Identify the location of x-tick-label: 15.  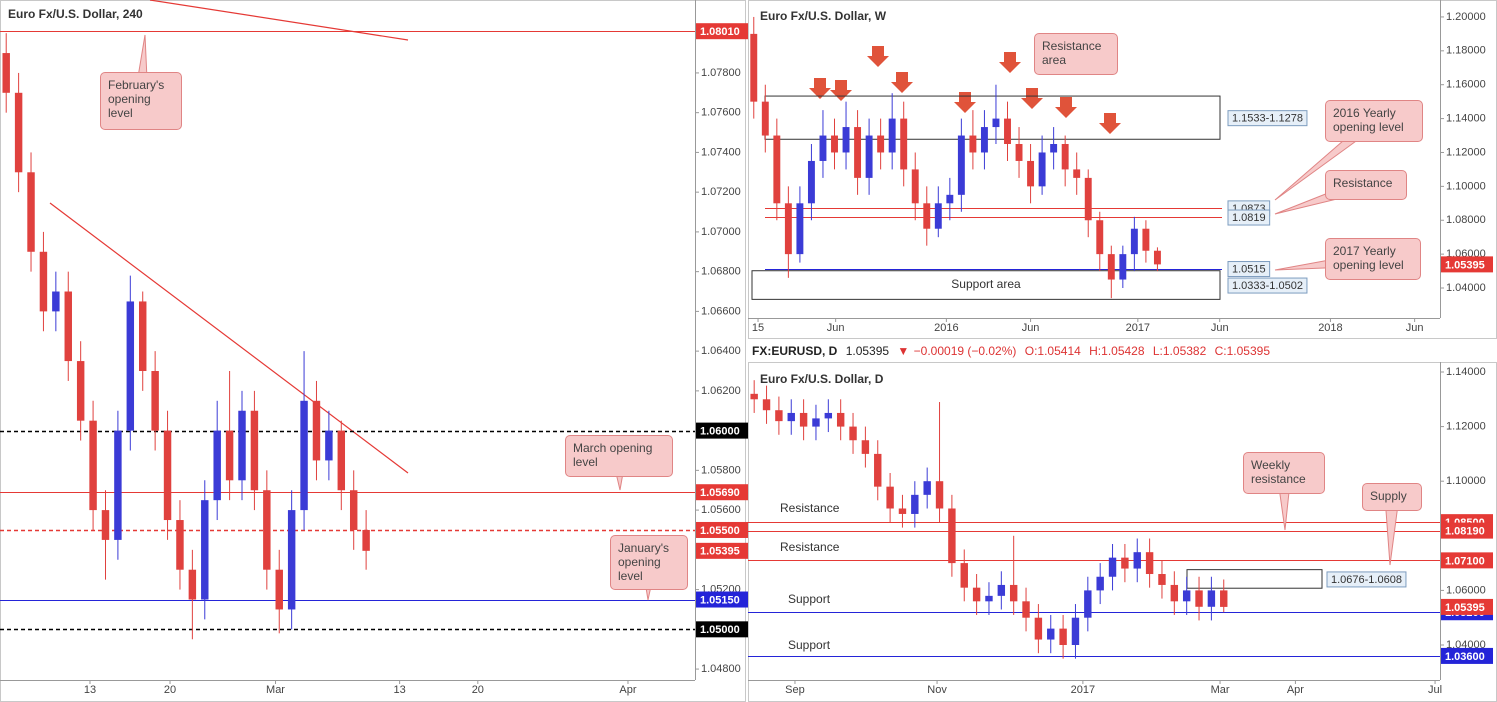
(758, 328).